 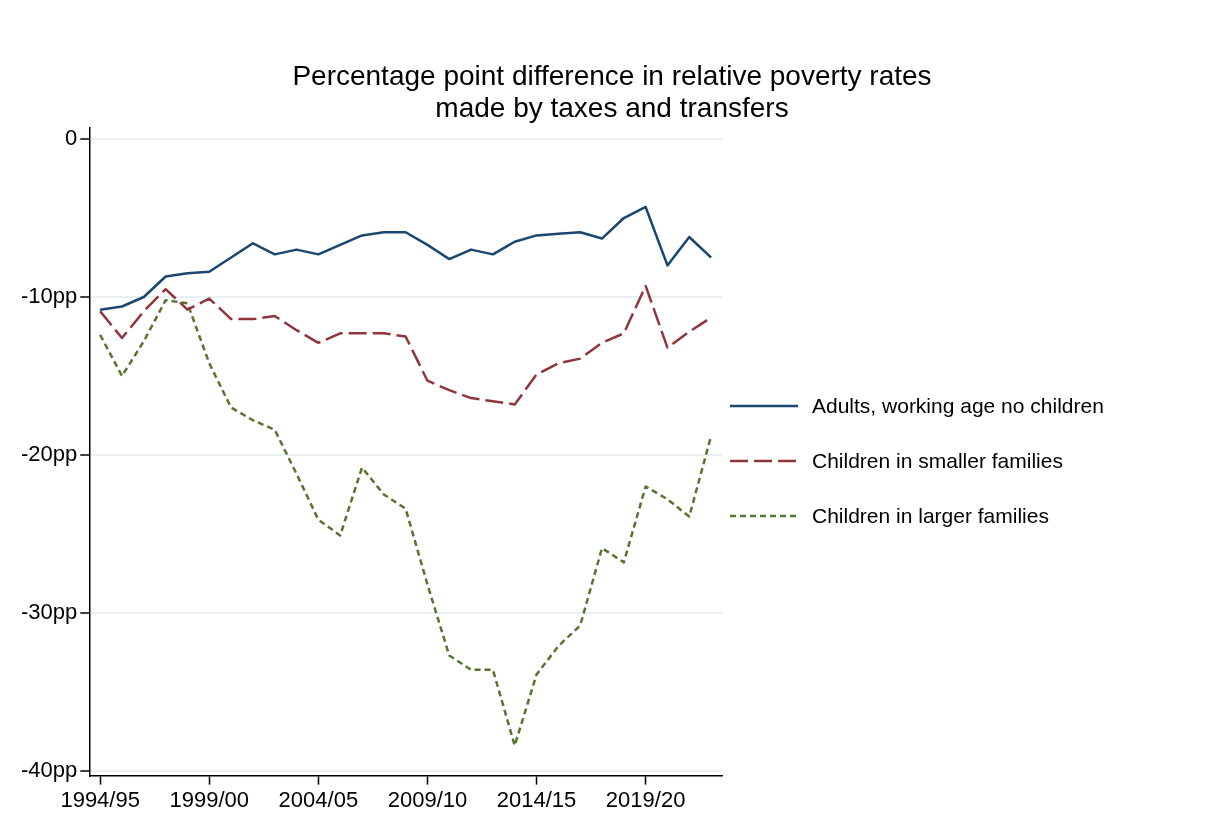 I want to click on legend-label: Adults, working age no children, so click(x=958, y=405).